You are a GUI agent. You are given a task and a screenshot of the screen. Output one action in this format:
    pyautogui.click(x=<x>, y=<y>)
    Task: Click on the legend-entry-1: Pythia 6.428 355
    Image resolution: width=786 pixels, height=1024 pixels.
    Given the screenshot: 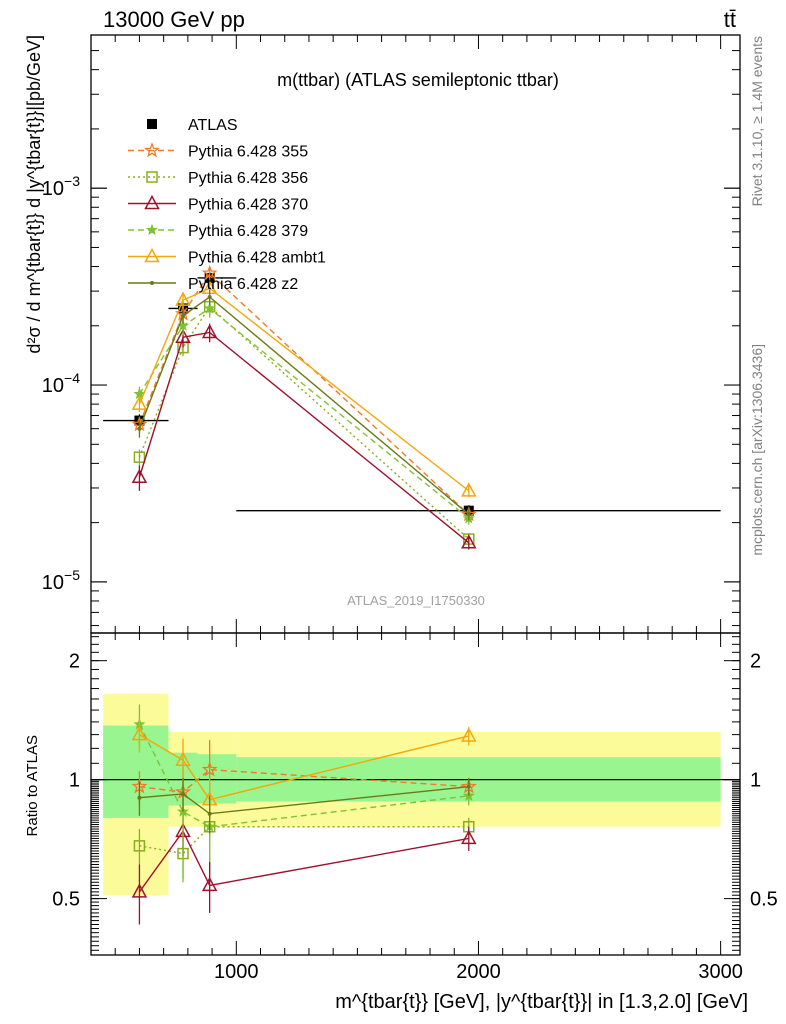 What is the action you would take?
    pyautogui.click(x=218, y=151)
    